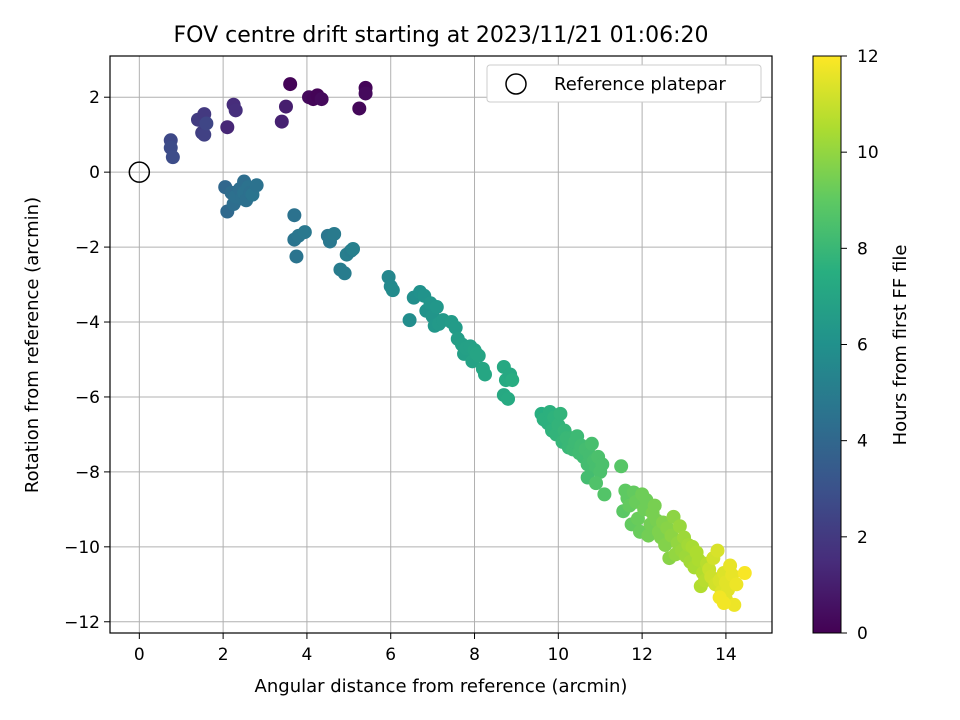 This screenshot has width=960, height=720. I want to click on colorbar-ticks: 0 2 4 6 8 10 12, so click(860, 345).